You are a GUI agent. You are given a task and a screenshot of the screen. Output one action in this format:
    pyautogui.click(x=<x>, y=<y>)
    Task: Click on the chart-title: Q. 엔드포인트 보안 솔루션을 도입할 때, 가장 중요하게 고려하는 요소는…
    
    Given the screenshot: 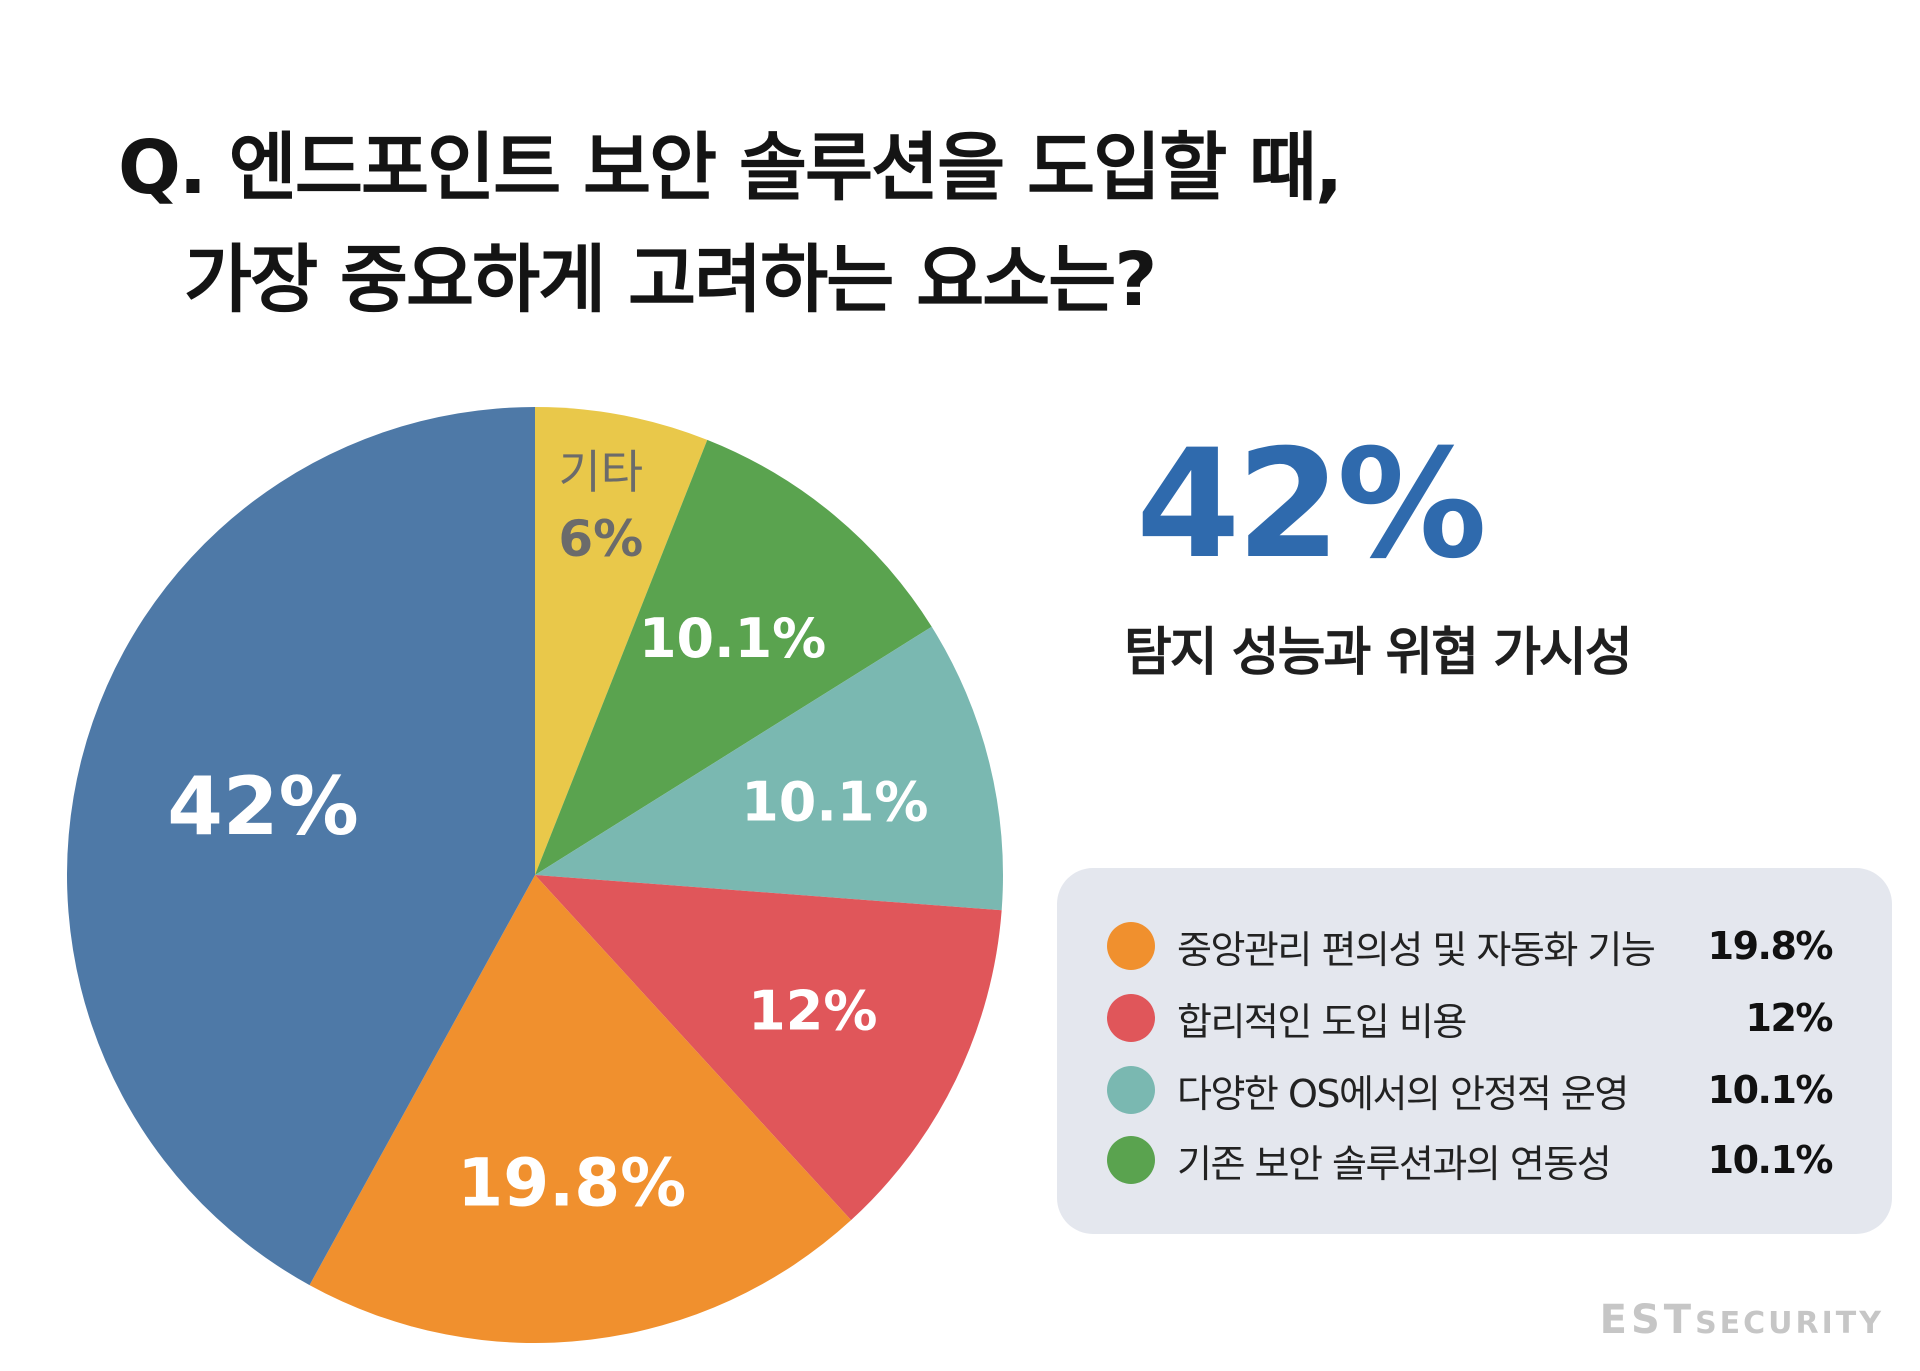 What is the action you would take?
    pyautogui.click(x=730, y=224)
    